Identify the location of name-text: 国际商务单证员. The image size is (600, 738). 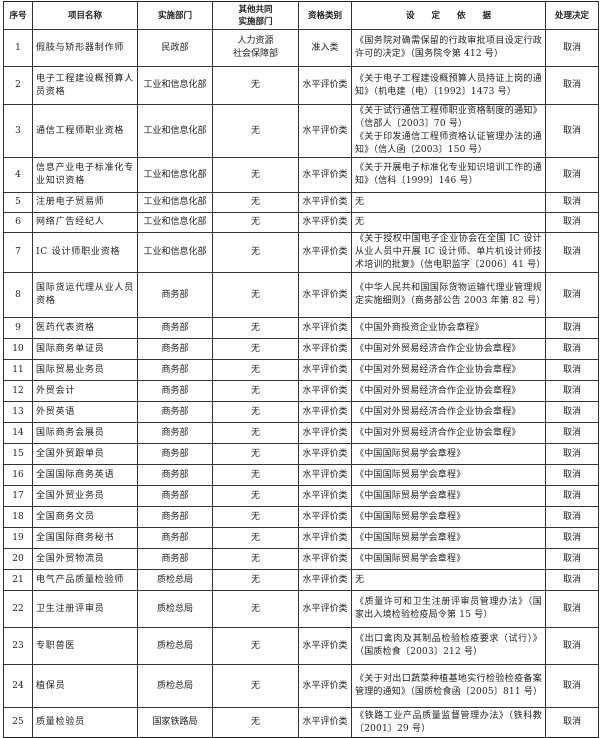
(70, 348).